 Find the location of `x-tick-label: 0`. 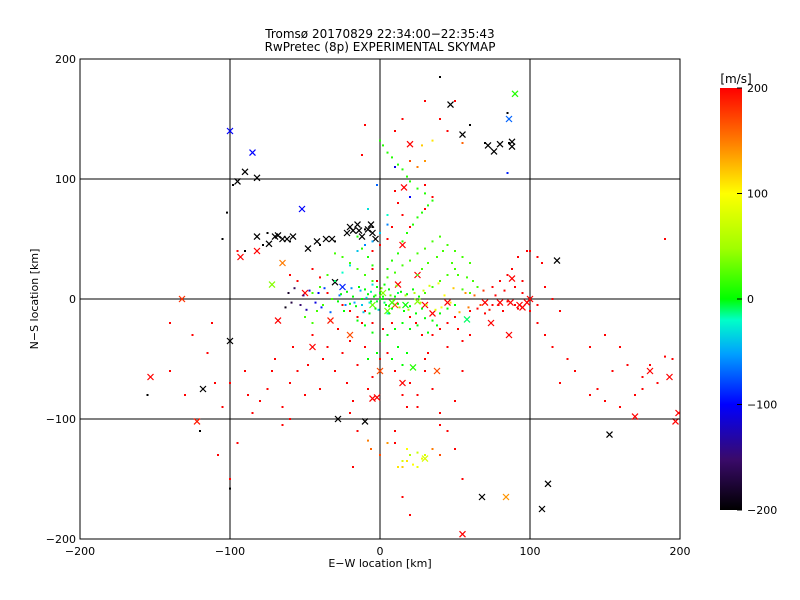

x-tick-label: 0 is located at coordinates (380, 551).